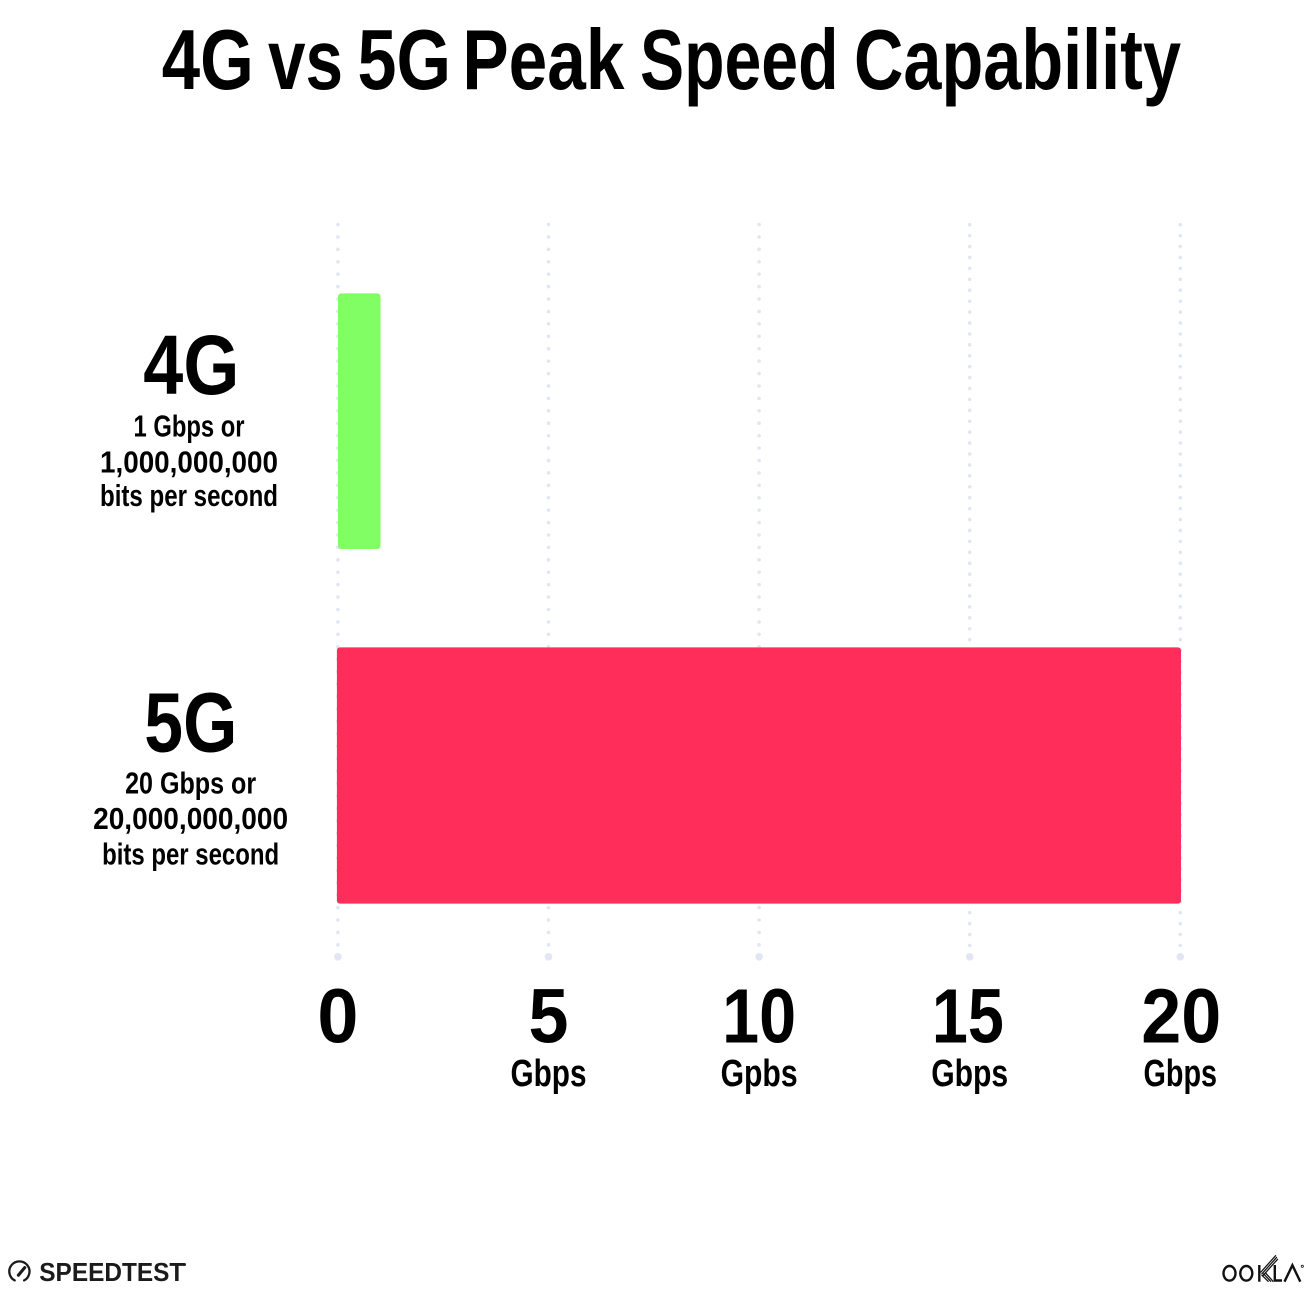 The image size is (1308, 1315). What do you see at coordinates (1181, 1017) in the screenshot?
I see `svg-text: 20` at bounding box center [1181, 1017].